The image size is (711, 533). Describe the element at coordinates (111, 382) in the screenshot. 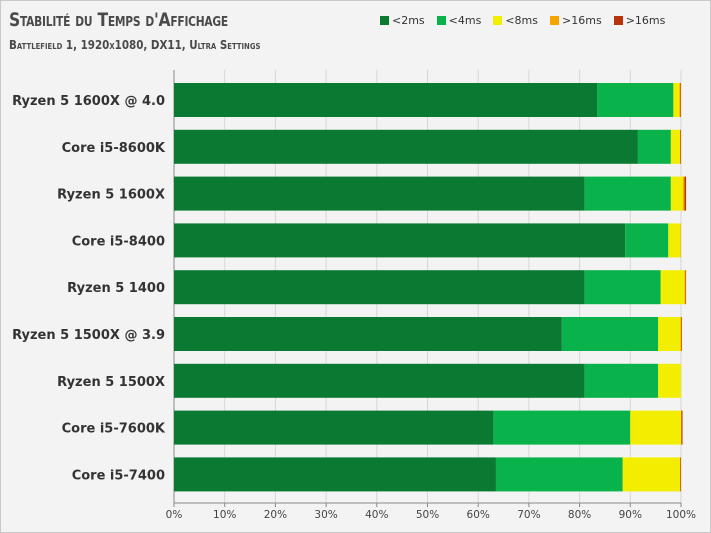

I see `category-label: Ryzen 5 1500X` at that location.